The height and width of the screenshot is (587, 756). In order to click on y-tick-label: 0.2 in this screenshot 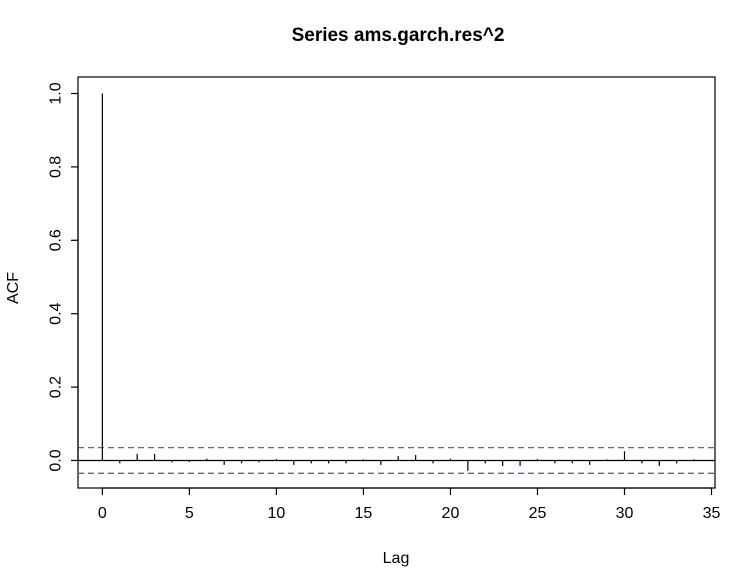, I will do `click(56, 387)`.